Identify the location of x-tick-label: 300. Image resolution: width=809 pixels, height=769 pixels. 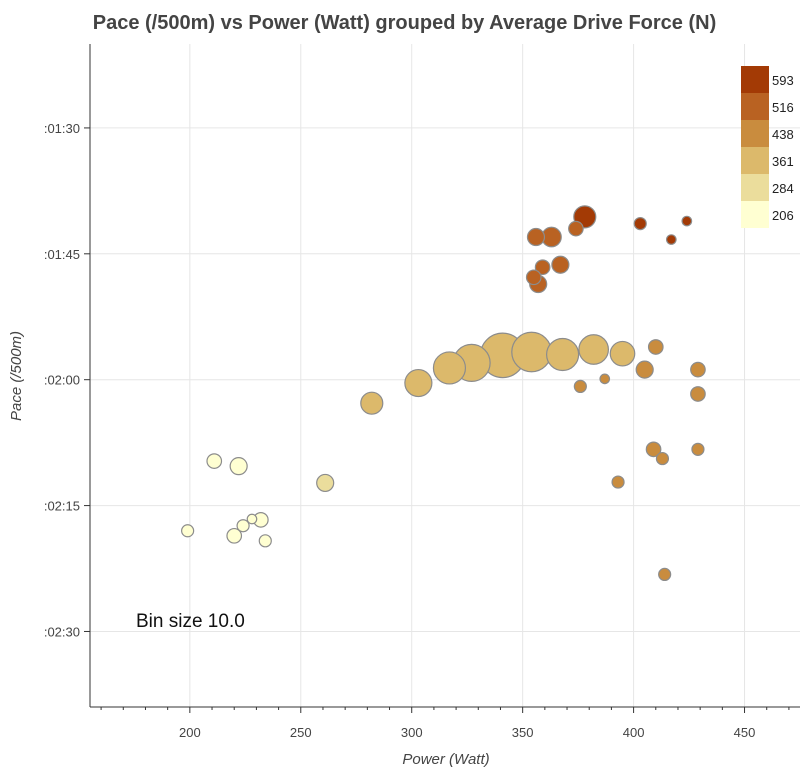
(412, 732).